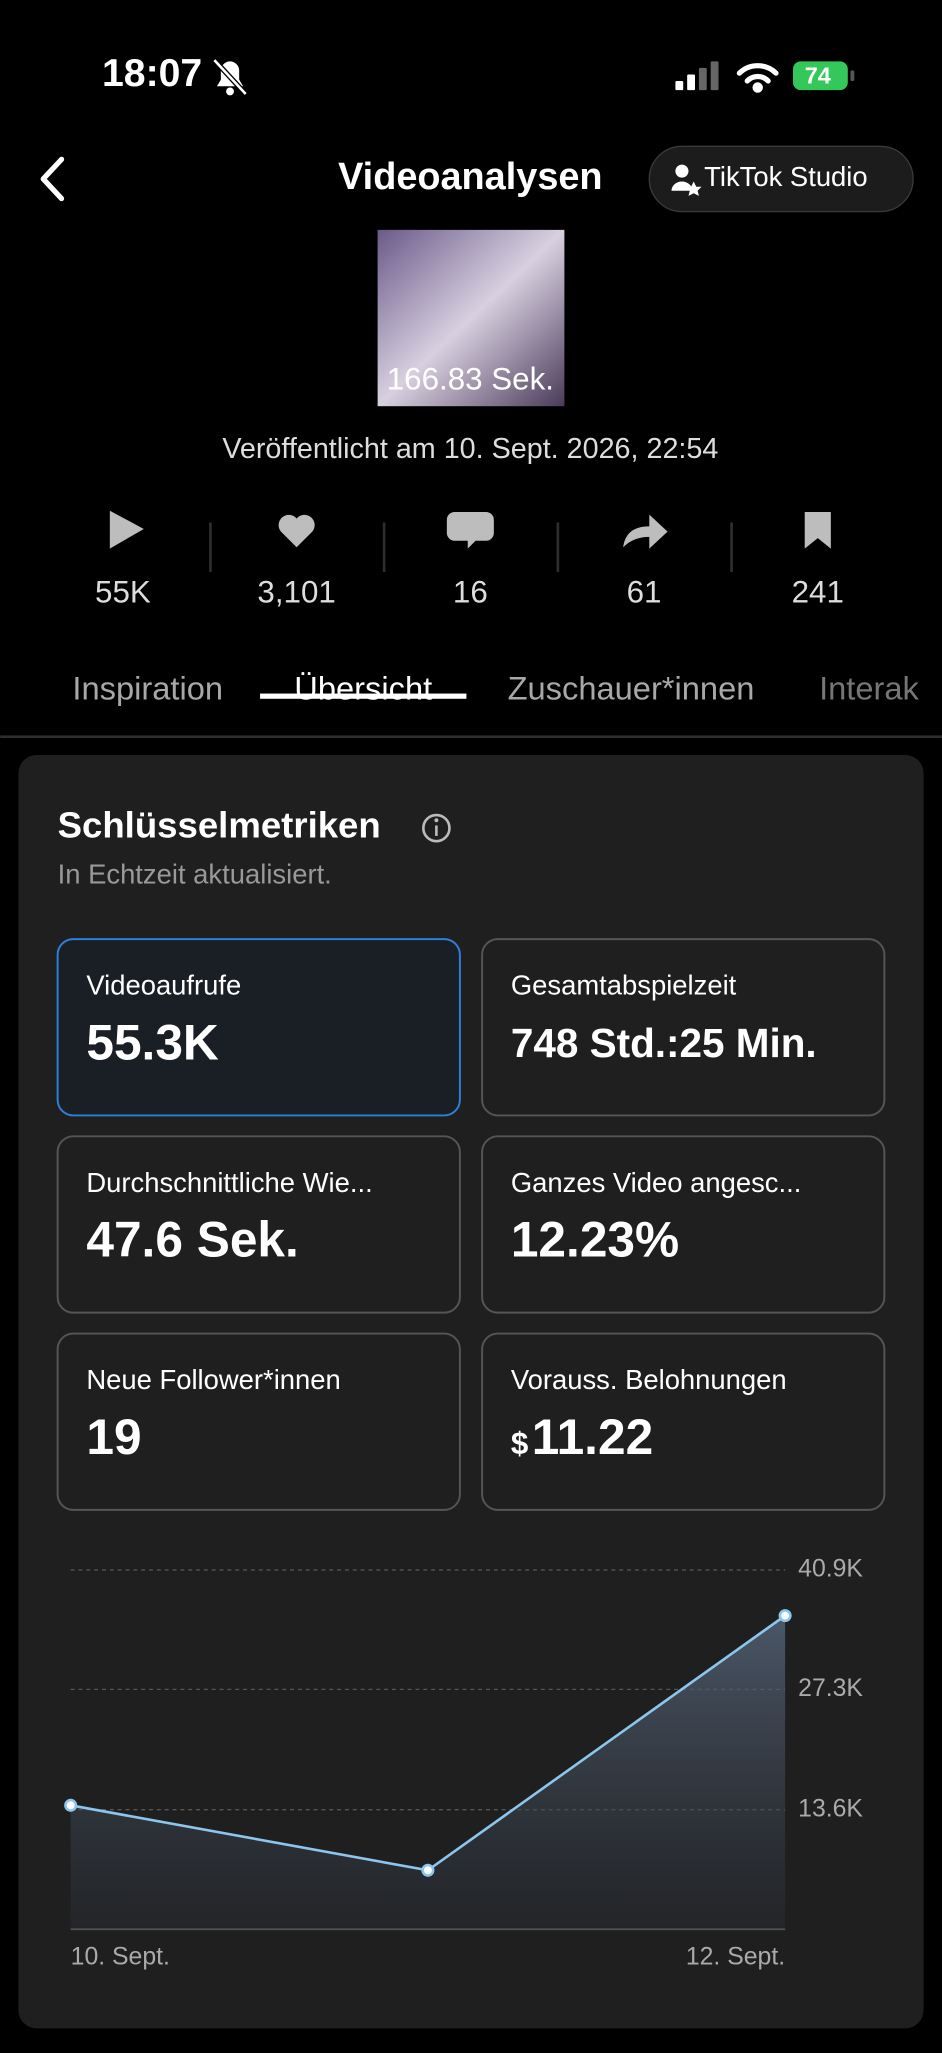 This screenshot has width=942, height=2053. Describe the element at coordinates (192, 1240) in the screenshot. I see `metric-value: 47.6 Sek.` at that location.